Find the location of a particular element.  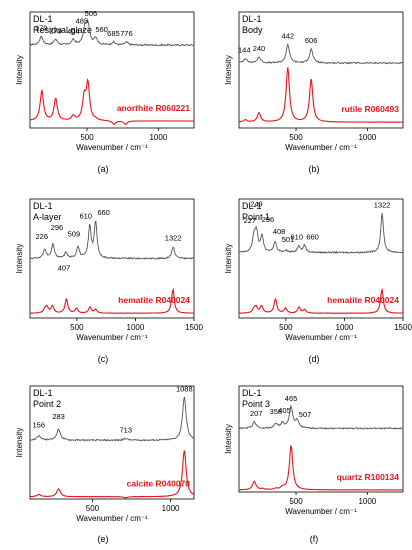

peak-label: 226 is located at coordinates (42, 236).